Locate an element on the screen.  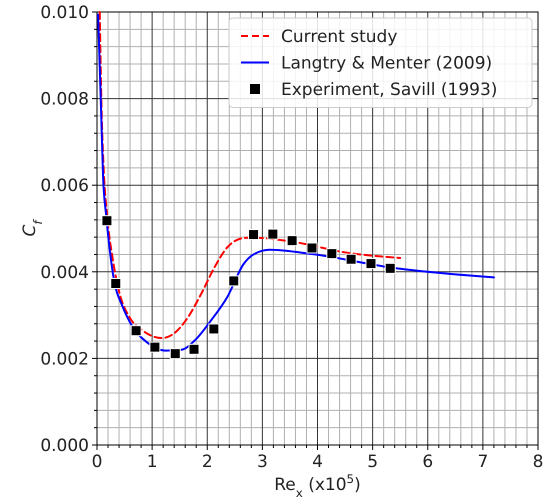
x-tick-label: 3 is located at coordinates (262, 462).